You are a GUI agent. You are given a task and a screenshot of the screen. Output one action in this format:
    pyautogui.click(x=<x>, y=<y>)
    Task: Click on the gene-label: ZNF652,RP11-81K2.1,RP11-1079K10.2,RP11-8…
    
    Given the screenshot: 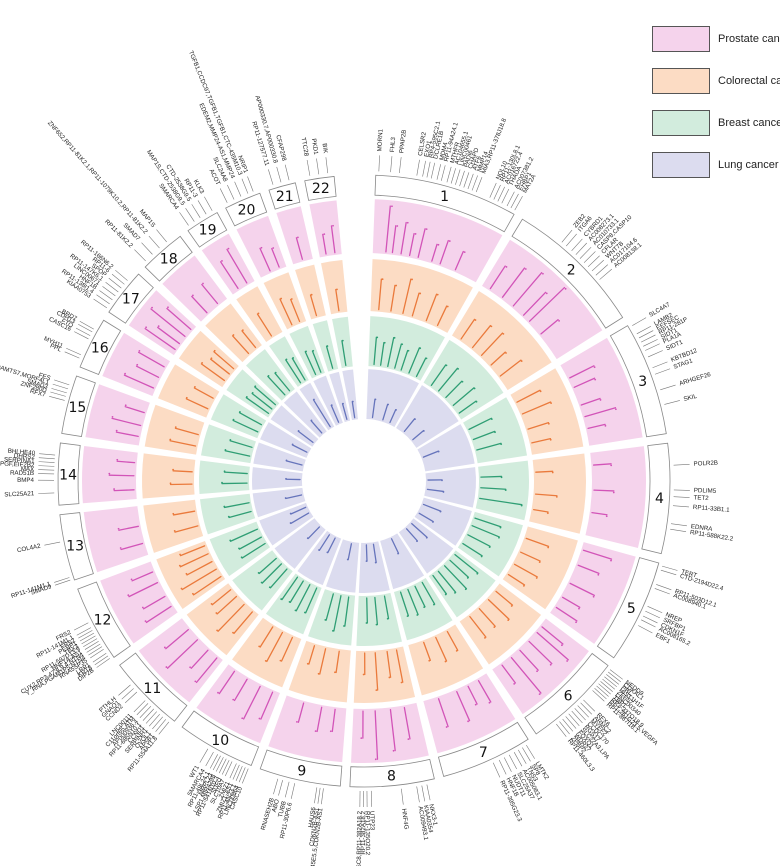 What is the action you would take?
    pyautogui.click(x=97, y=178)
    